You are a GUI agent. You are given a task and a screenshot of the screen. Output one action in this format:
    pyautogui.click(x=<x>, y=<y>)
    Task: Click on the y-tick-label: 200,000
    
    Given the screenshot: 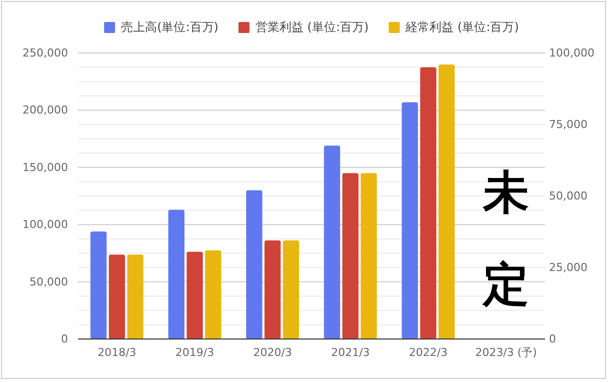 What is the action you would take?
    pyautogui.click(x=45, y=110)
    